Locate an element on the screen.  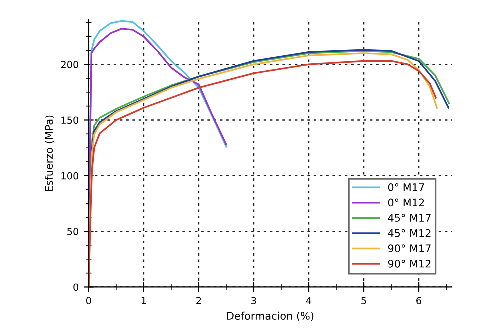
legend-label: 0° M17 is located at coordinates (406, 188).